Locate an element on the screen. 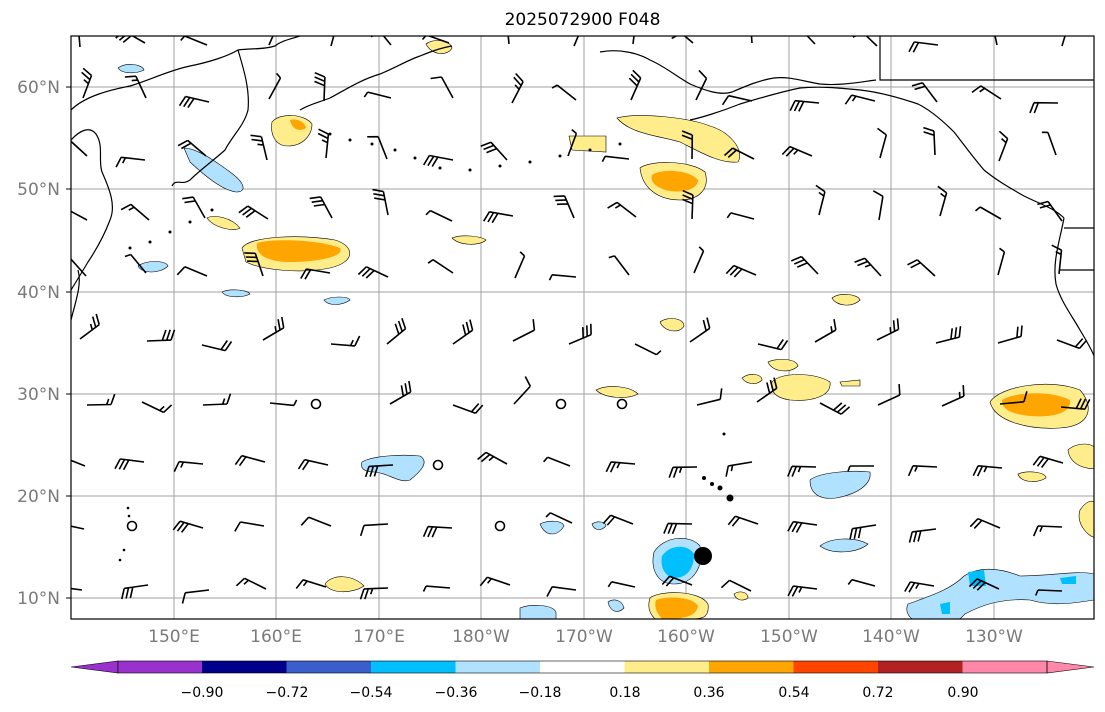  coastline-japan is located at coordinates (75, 295).